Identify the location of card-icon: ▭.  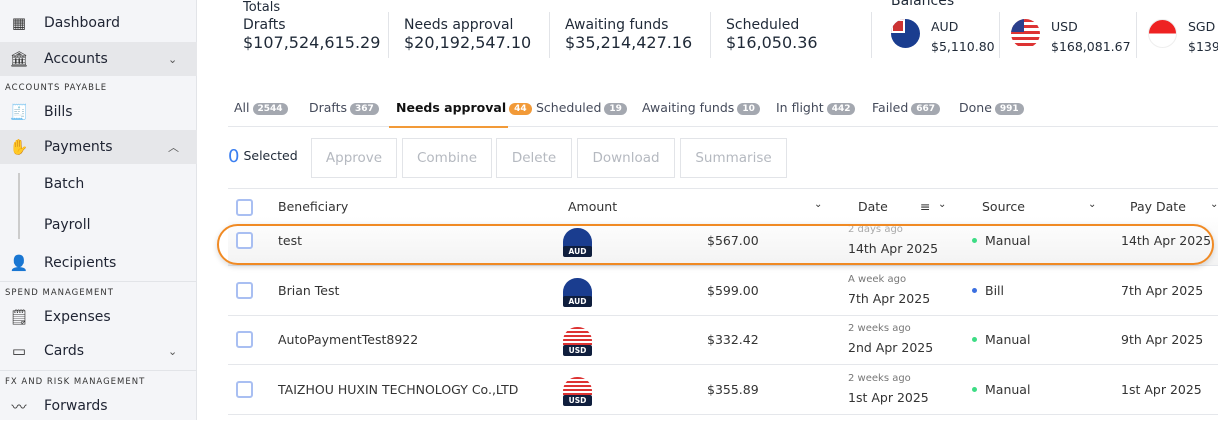
(19, 351).